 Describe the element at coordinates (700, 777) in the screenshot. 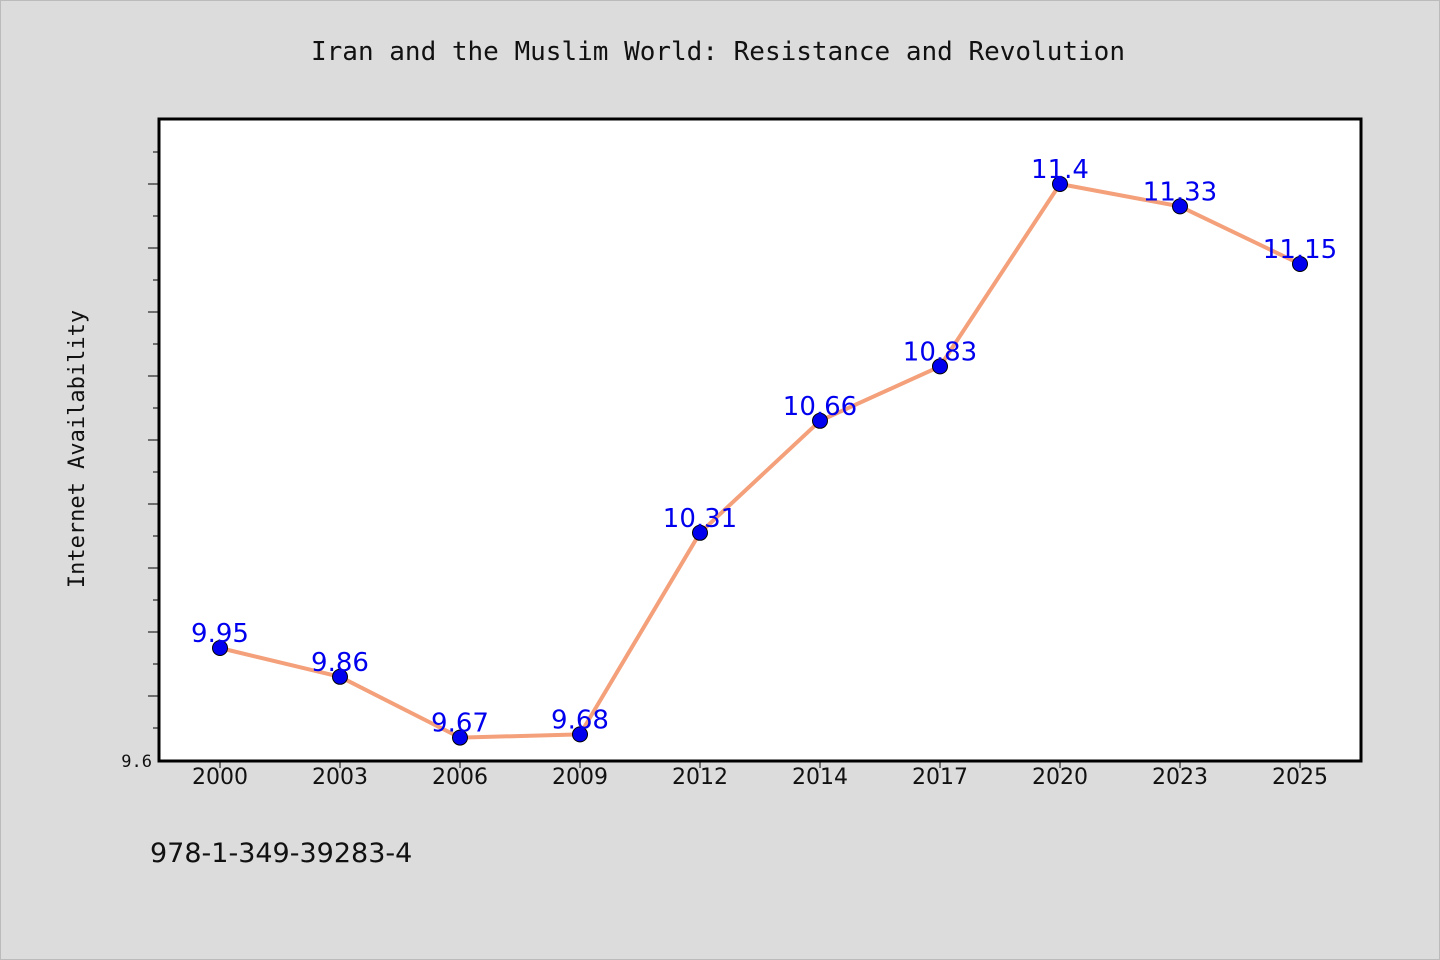

I see `x-tick-label: 2012` at that location.